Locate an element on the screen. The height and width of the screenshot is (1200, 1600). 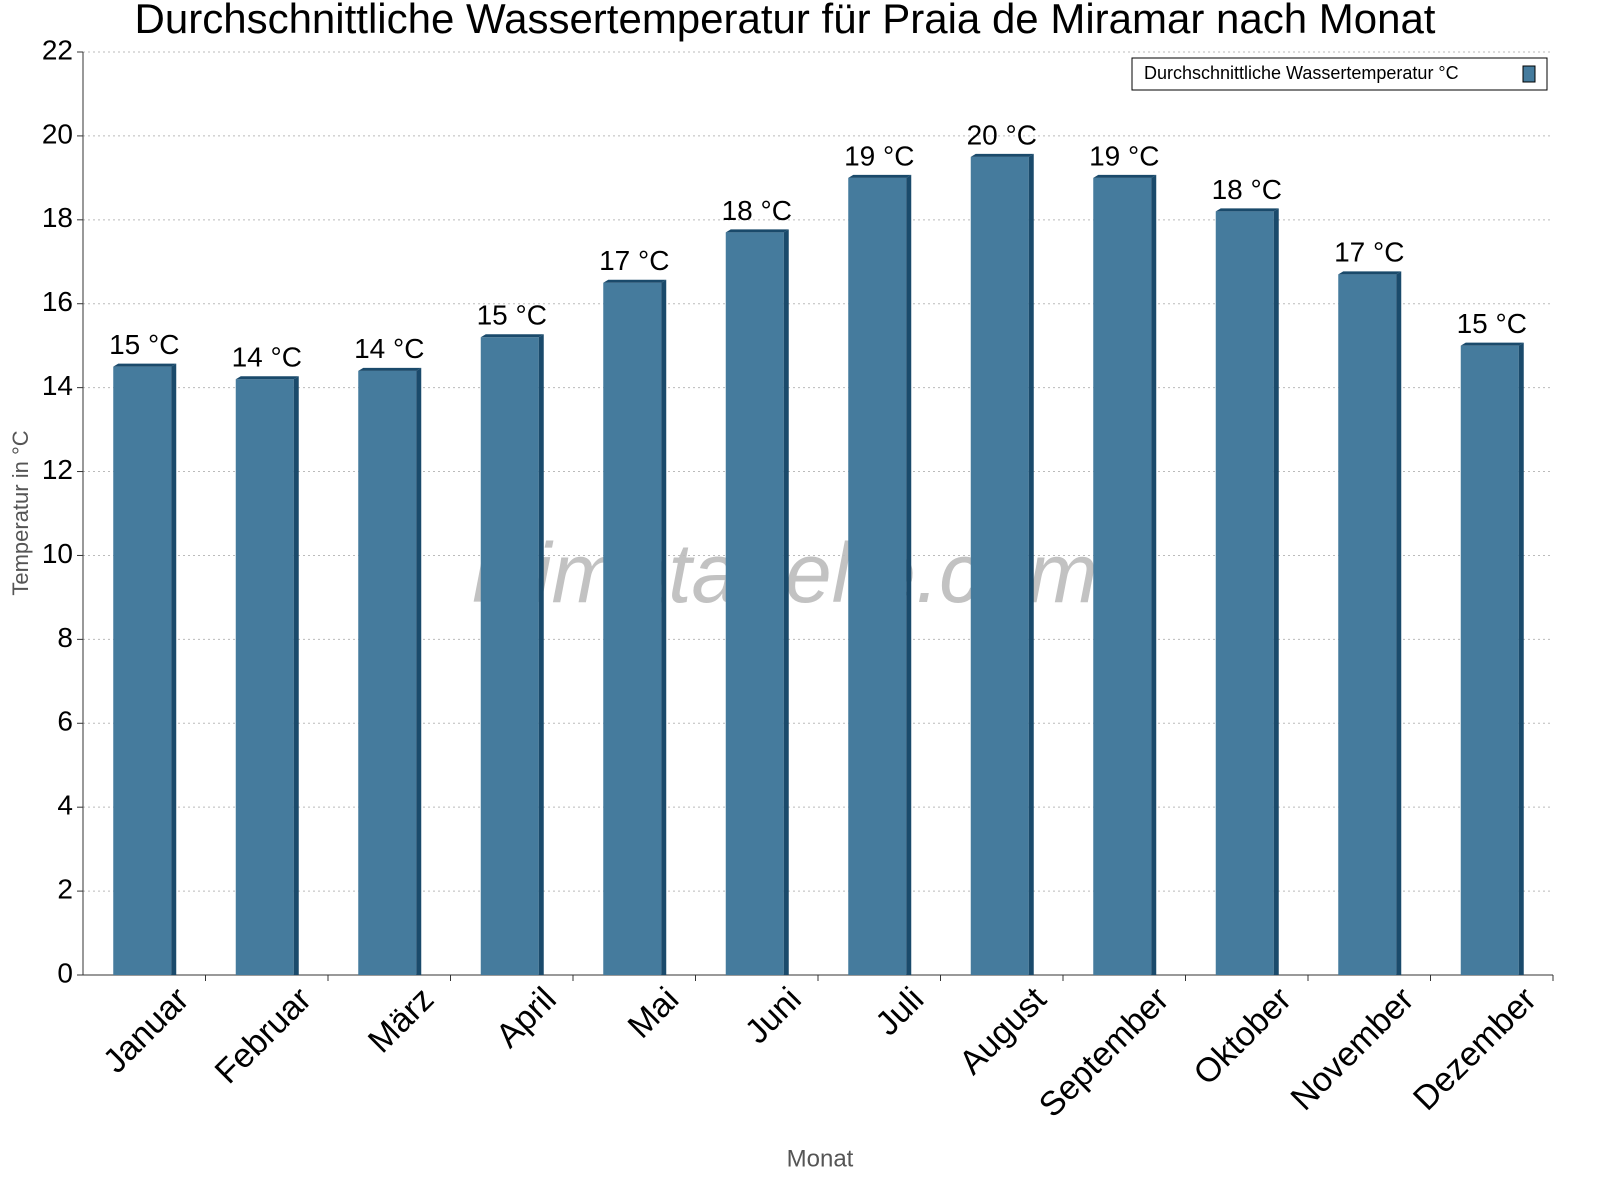
y-tick-label: 10 is located at coordinates (57, 553).